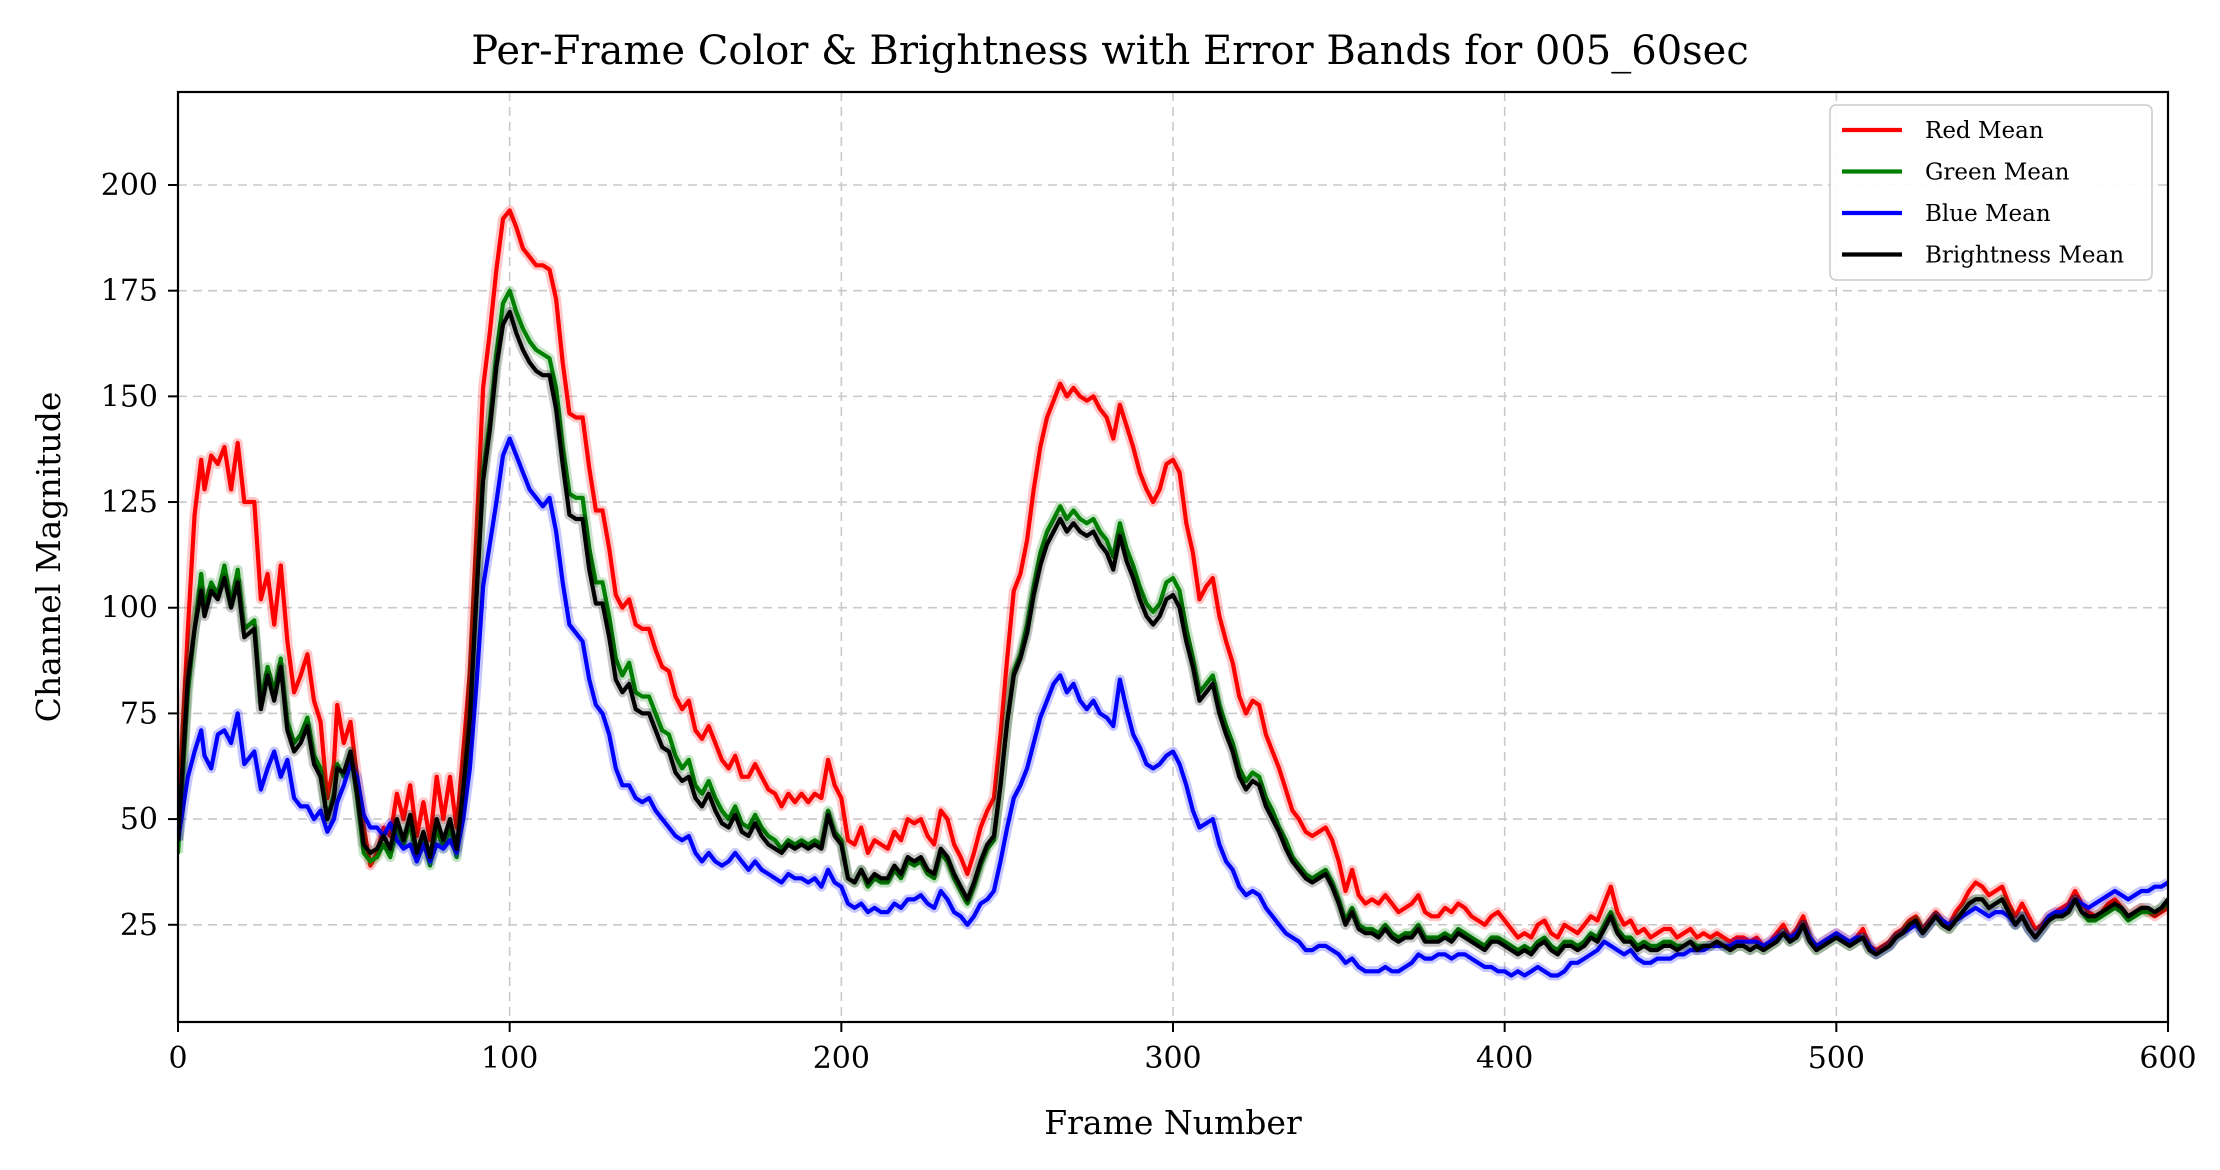  Describe the element at coordinates (509, 1058) in the screenshot. I see `x-tick-label: 100` at that location.